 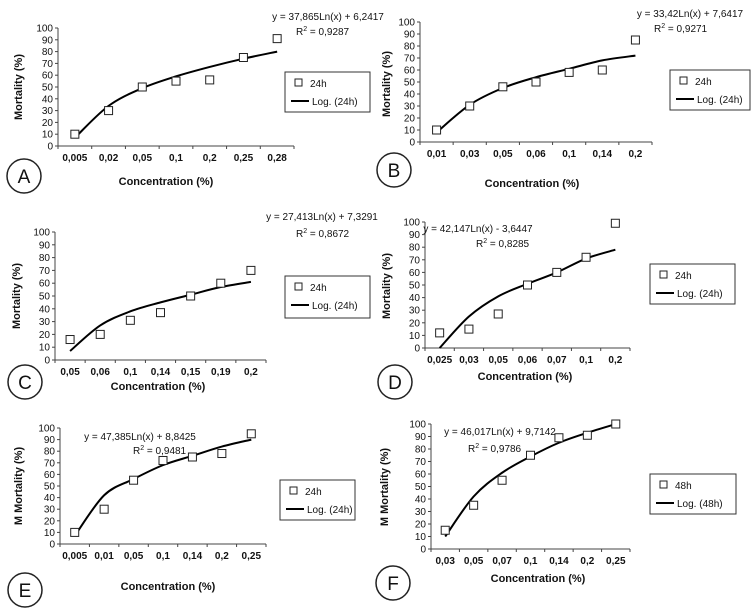 What do you see at coordinates (100, 372) in the screenshot?
I see `x-tick-label: 0,06` at bounding box center [100, 372].